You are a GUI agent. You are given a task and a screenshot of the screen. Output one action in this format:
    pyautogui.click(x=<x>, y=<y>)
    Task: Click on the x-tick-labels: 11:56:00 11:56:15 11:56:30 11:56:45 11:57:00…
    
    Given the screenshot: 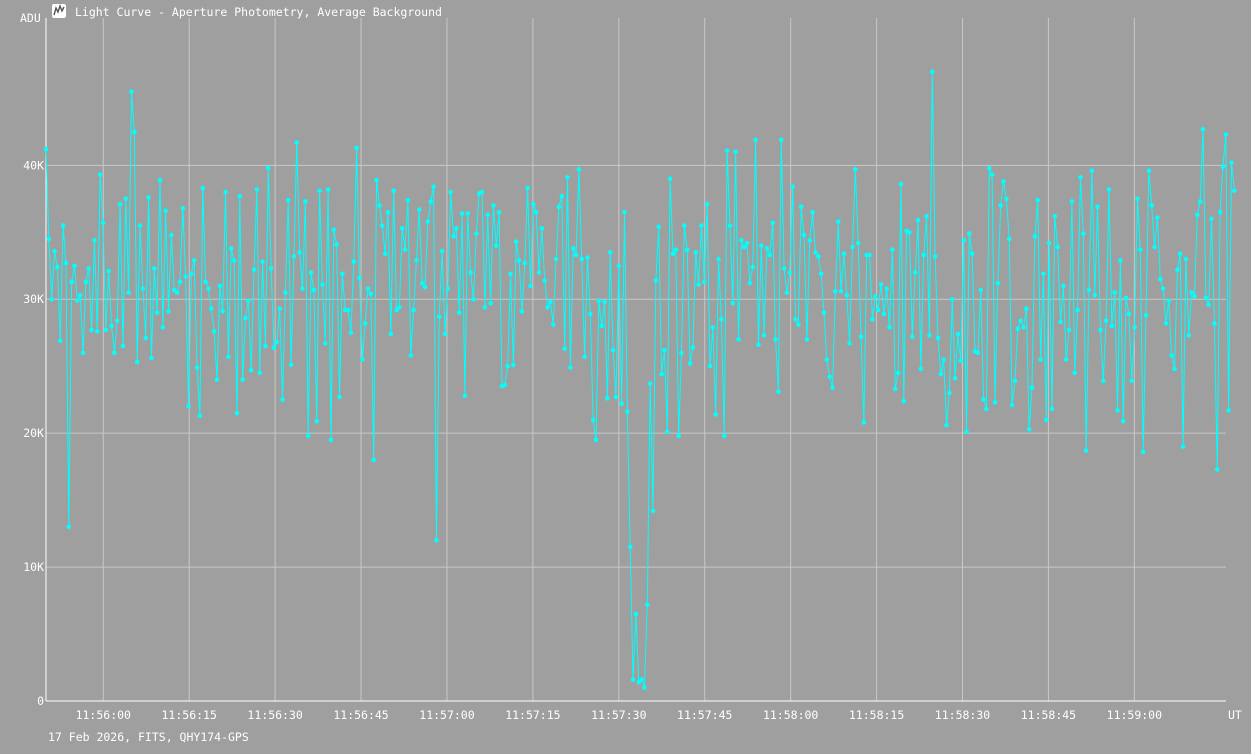 What is the action you would take?
    pyautogui.click(x=619, y=715)
    